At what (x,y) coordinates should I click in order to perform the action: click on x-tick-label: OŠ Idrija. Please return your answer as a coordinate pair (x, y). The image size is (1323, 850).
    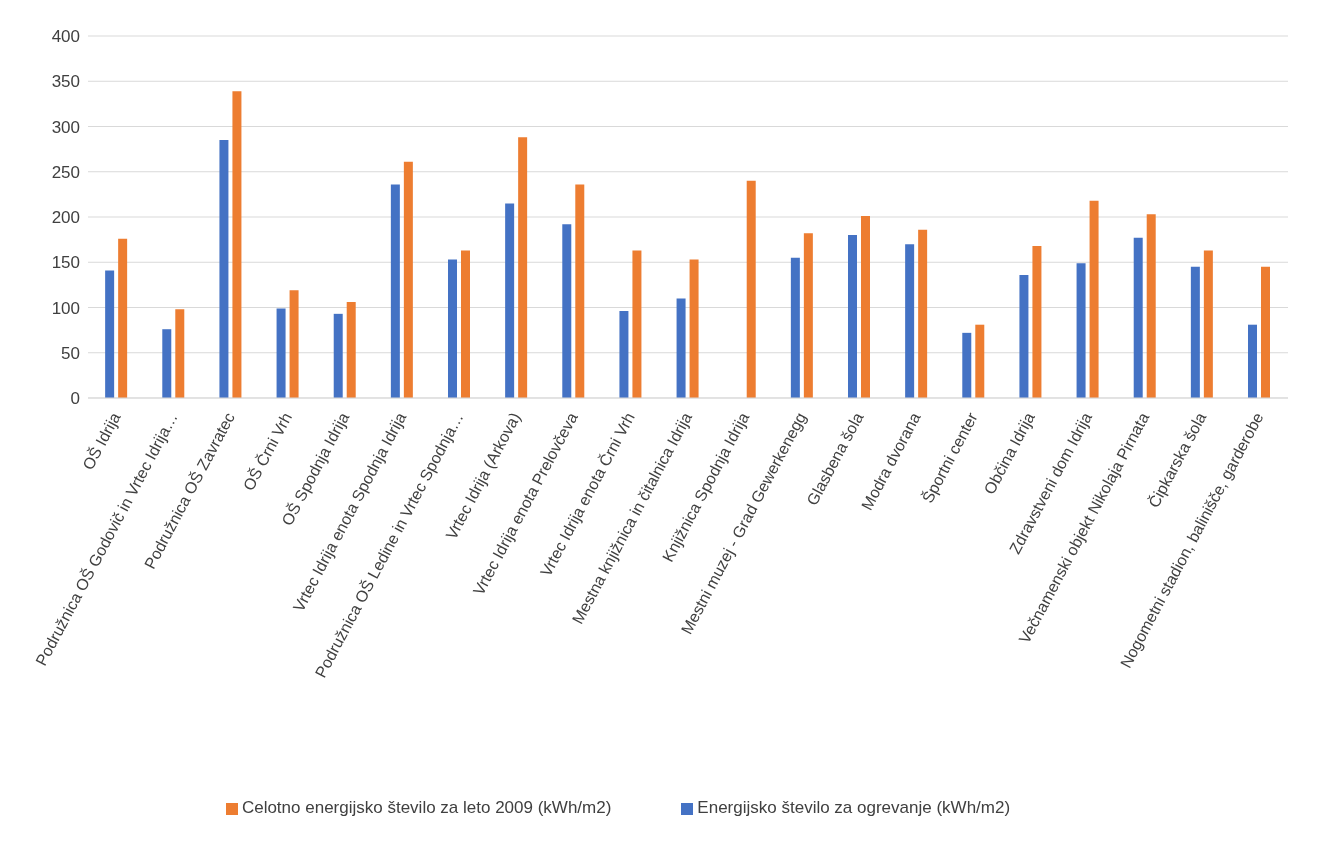
    Looking at the image, I should click on (101, 441).